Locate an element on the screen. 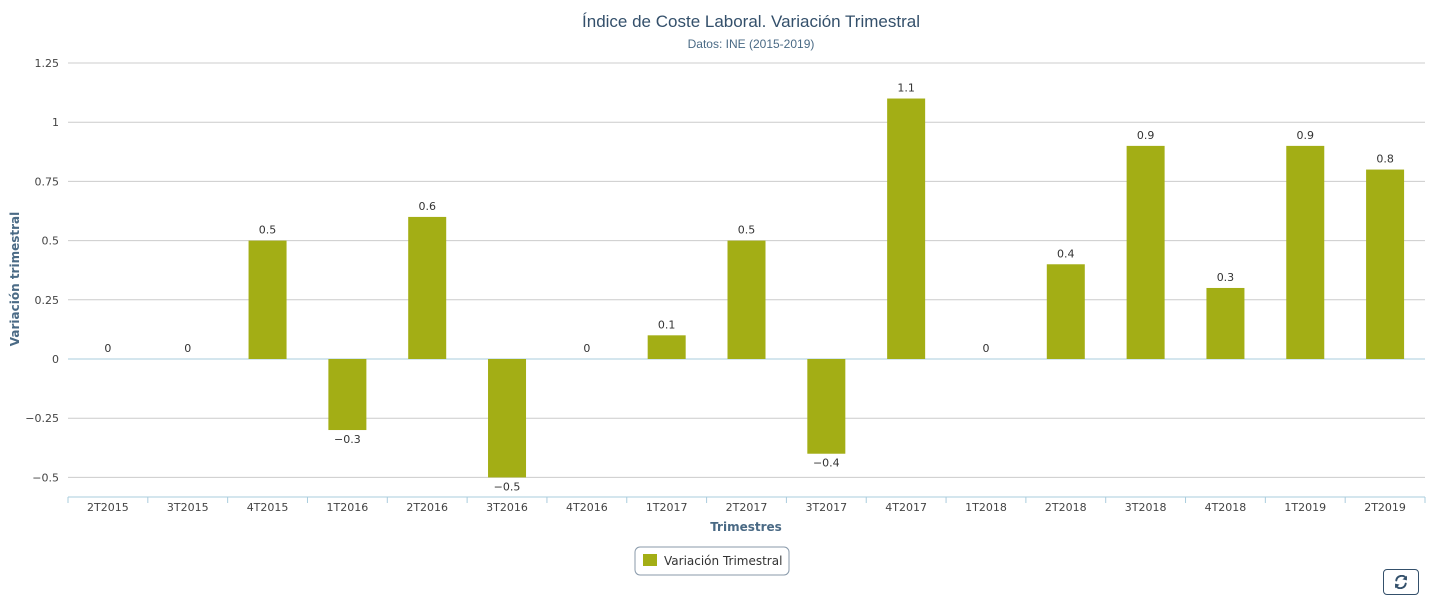  legend-swatch is located at coordinates (650, 560).